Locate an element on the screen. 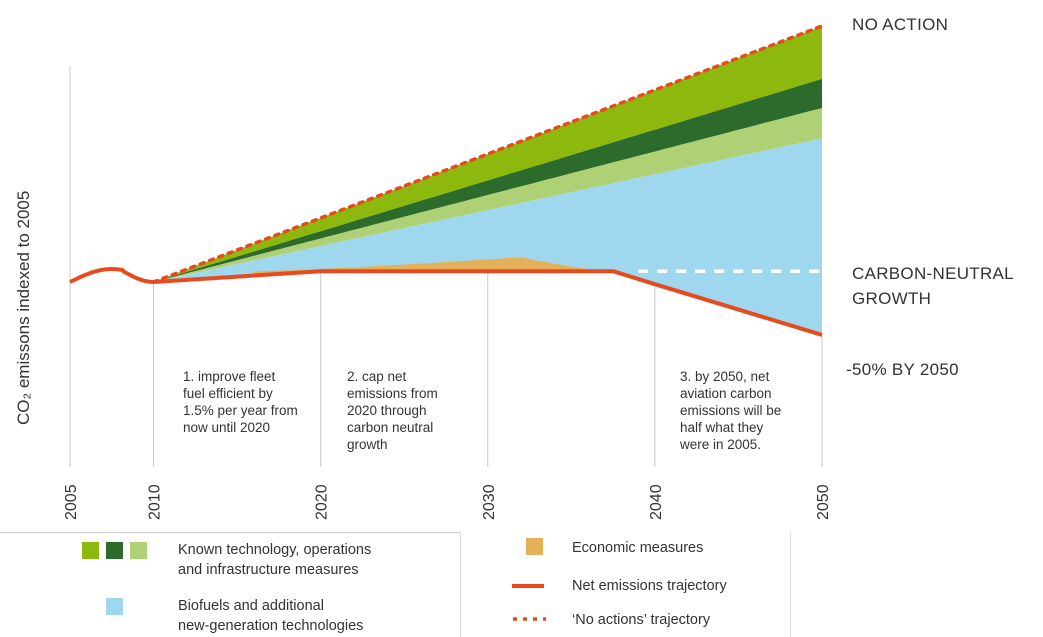 The image size is (1043, 637). legend-divider-left is located at coordinates (230, 532).